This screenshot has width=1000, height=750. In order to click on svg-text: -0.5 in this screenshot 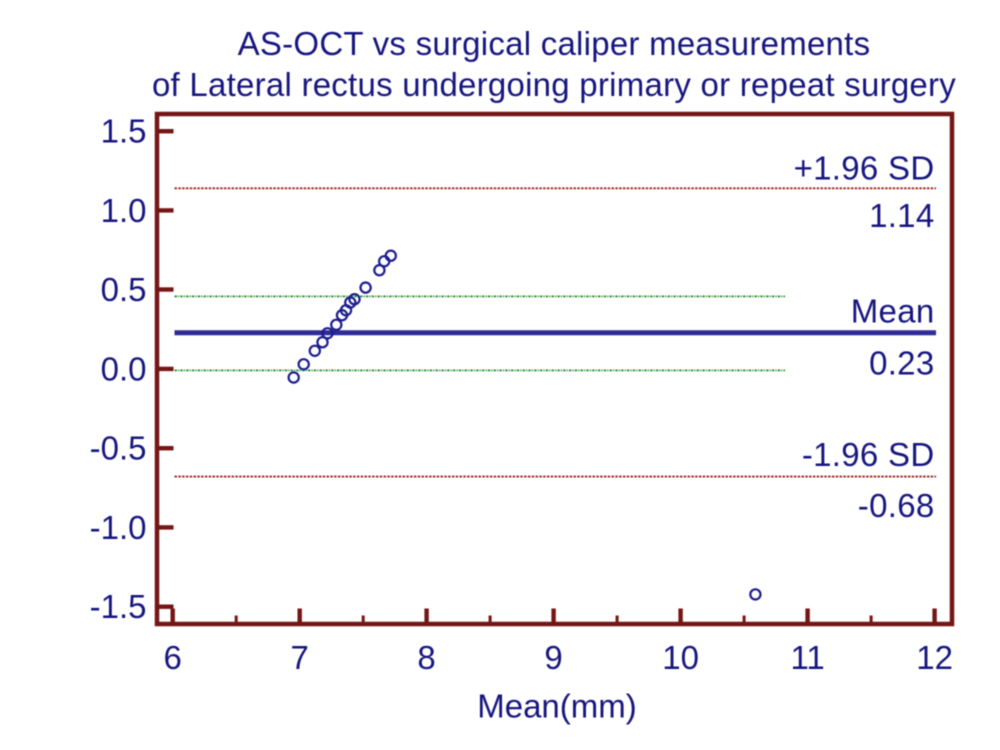, I will do `click(118, 448)`.